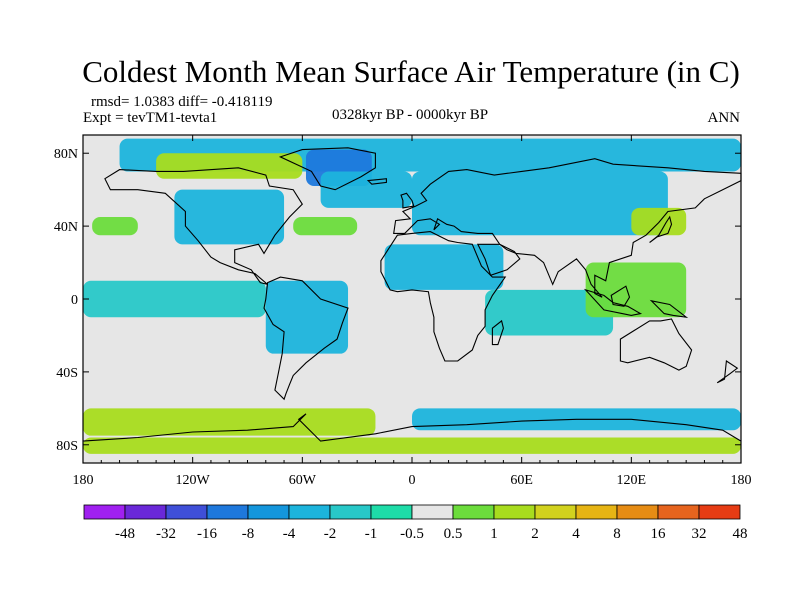 Image resolution: width=800 pixels, height=600 pixels. What do you see at coordinates (540, 203) in the screenshot?
I see `region-eurasia-cooling` at bounding box center [540, 203].